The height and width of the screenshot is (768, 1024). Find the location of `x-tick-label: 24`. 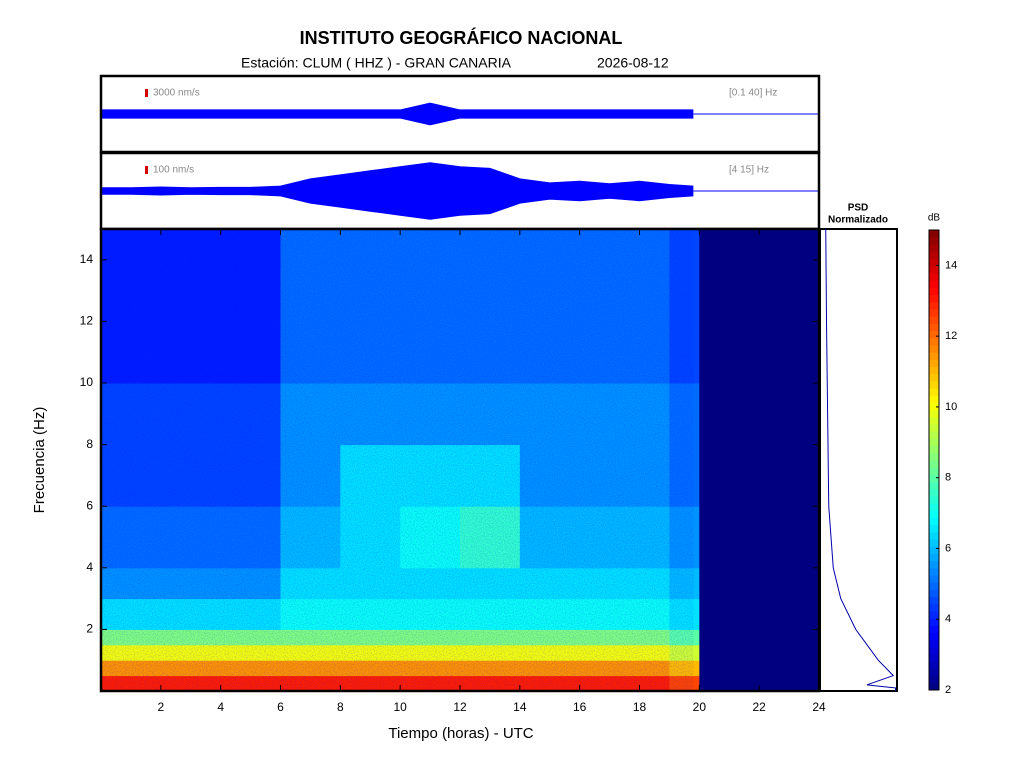

x-tick-label: 24 is located at coordinates (819, 707).